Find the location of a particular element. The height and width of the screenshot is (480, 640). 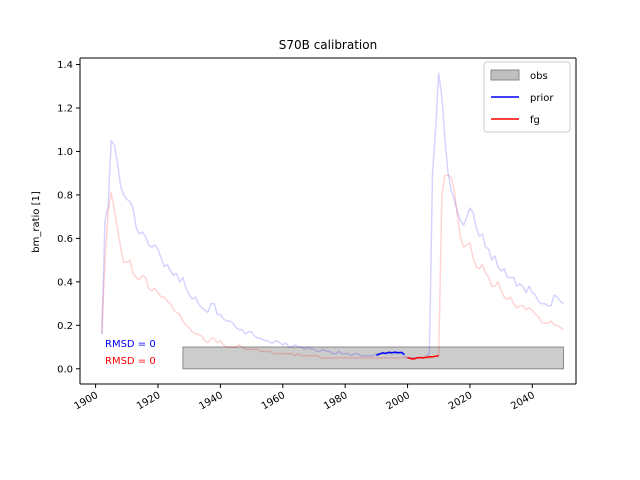

legend: obs prior fg is located at coordinates (527, 97).